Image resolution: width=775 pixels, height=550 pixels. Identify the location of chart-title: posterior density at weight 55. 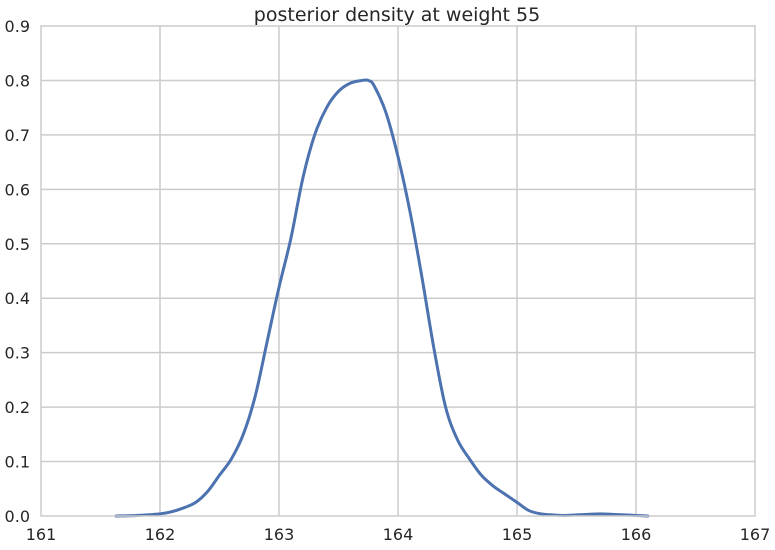
(397, 15).